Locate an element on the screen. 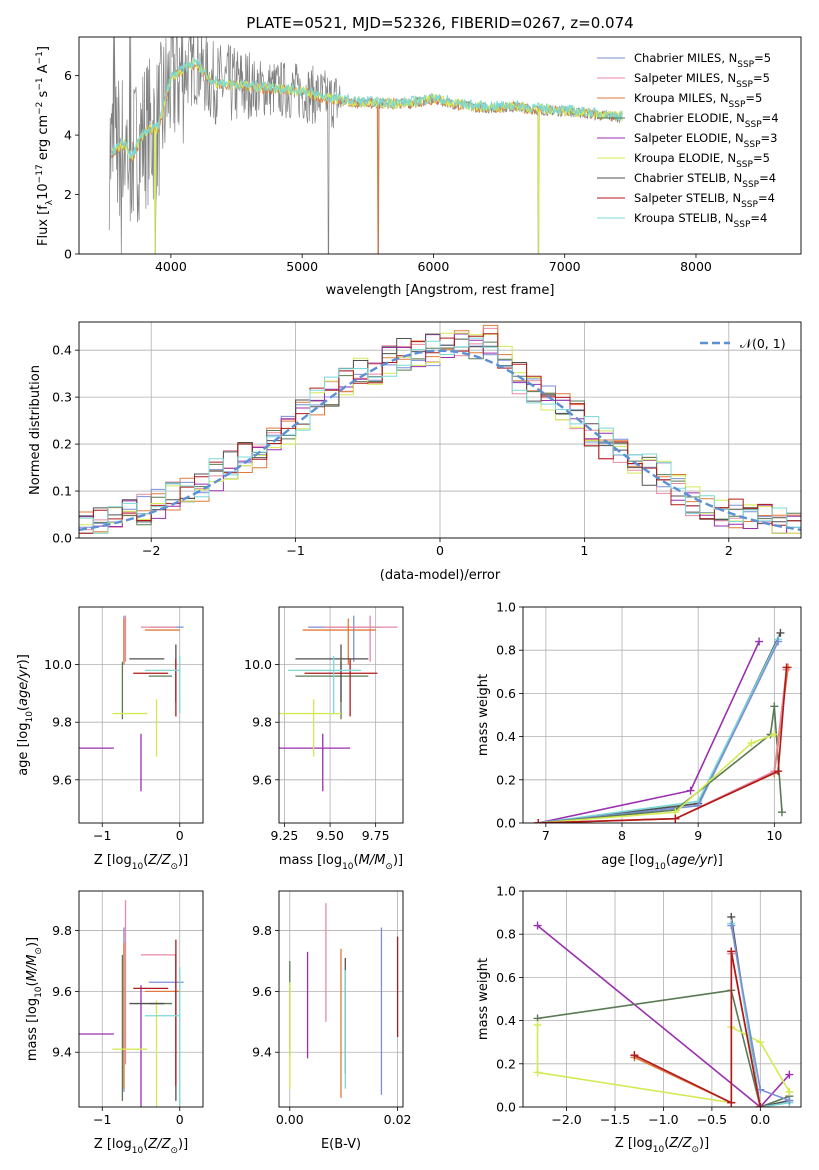 The width and height of the screenshot is (819, 1170). spectrum-ytick-label: 2 is located at coordinates (68, 194).